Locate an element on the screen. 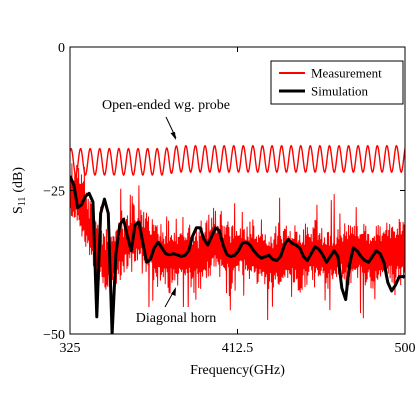  legend-box is located at coordinates (337, 82).